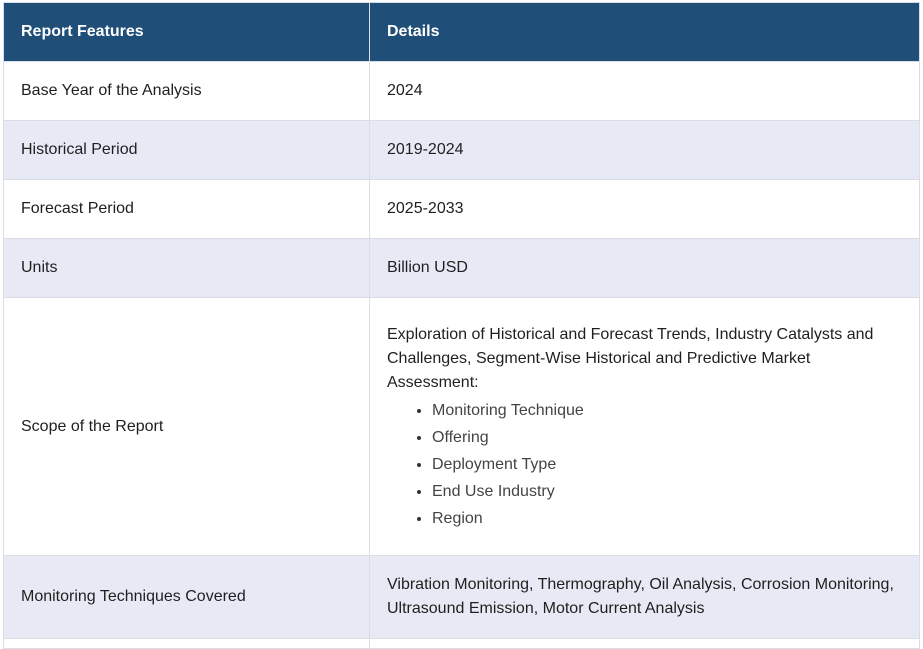 The image size is (923, 649). I want to click on feature-cell: Forecast Period, so click(186, 209).